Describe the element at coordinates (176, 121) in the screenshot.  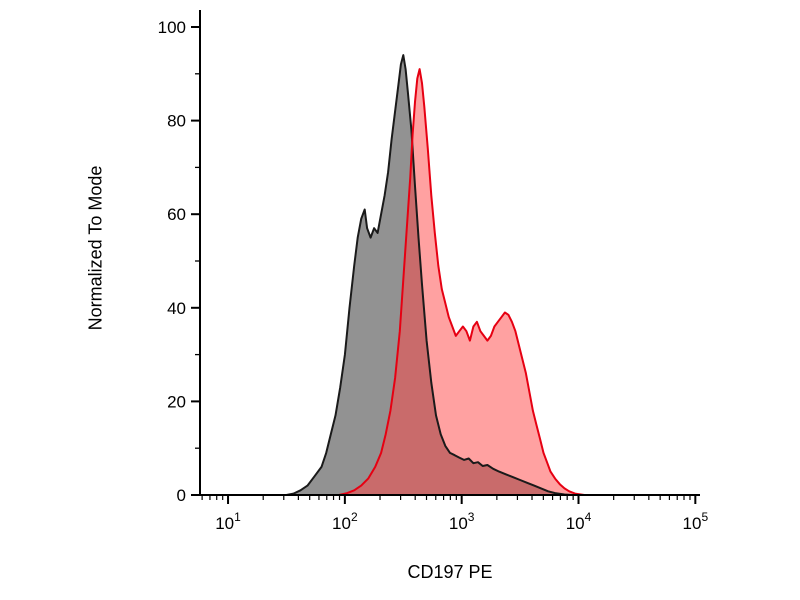
I see `y-tick-label: 80` at that location.